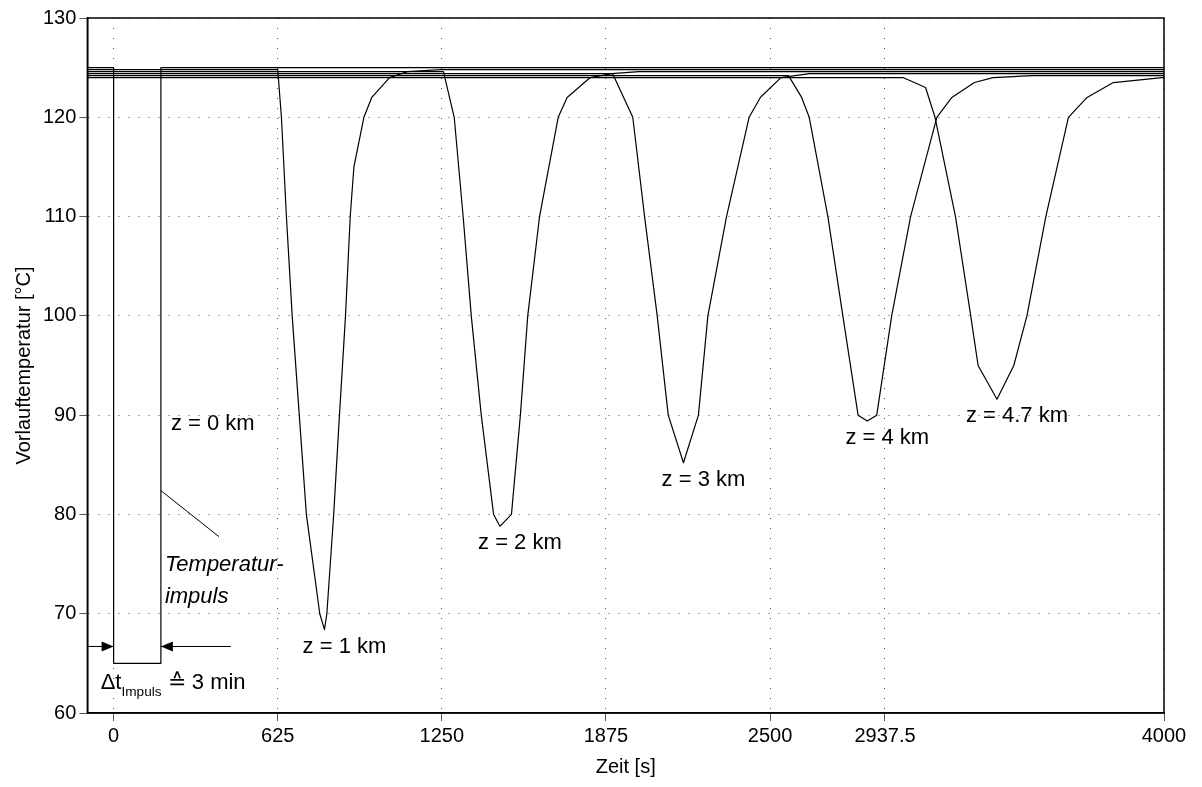 This screenshot has width=1202, height=787. What do you see at coordinates (885, 734) in the screenshot?
I see `x-tick-label: 2937.5` at bounding box center [885, 734].